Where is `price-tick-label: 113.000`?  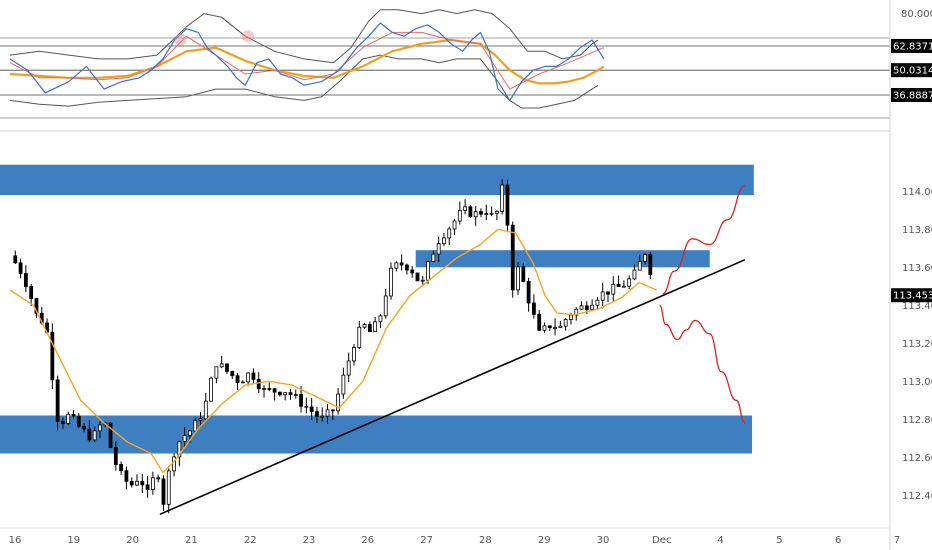
price-tick-label: 113.000 is located at coordinates (917, 382).